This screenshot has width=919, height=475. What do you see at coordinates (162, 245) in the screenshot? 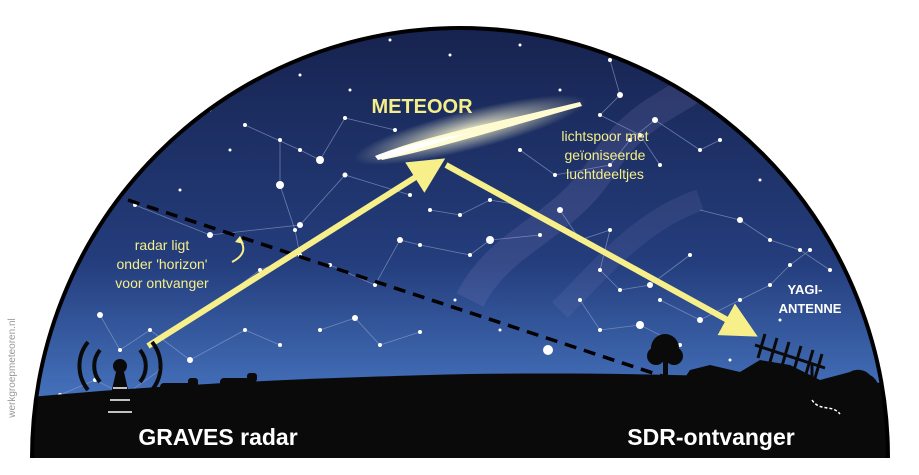
I see `svg-text: radar ligt` at bounding box center [162, 245].